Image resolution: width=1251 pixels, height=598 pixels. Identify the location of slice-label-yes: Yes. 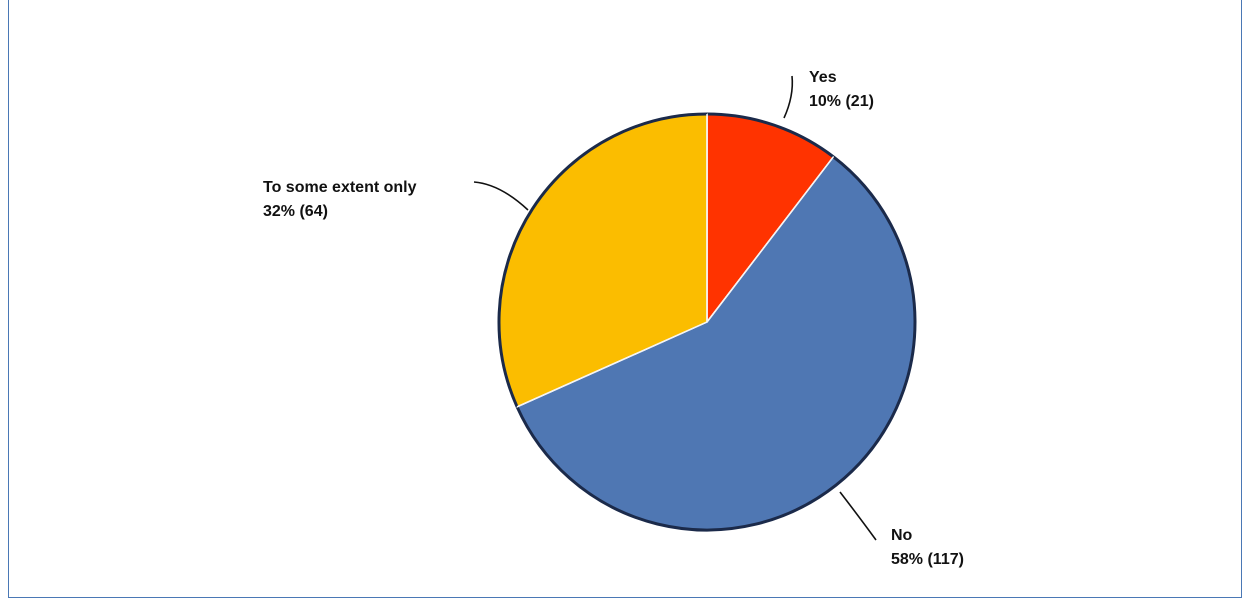
(823, 77).